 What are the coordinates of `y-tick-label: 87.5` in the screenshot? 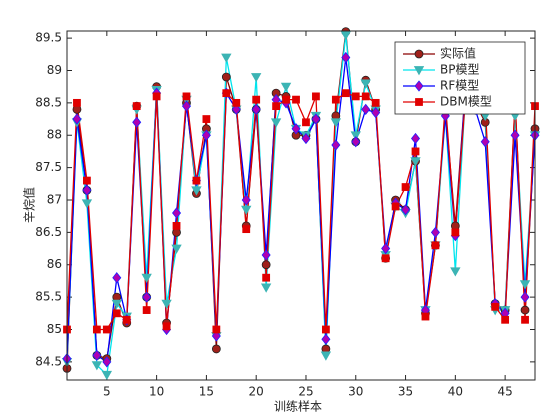 It's located at (48, 167).